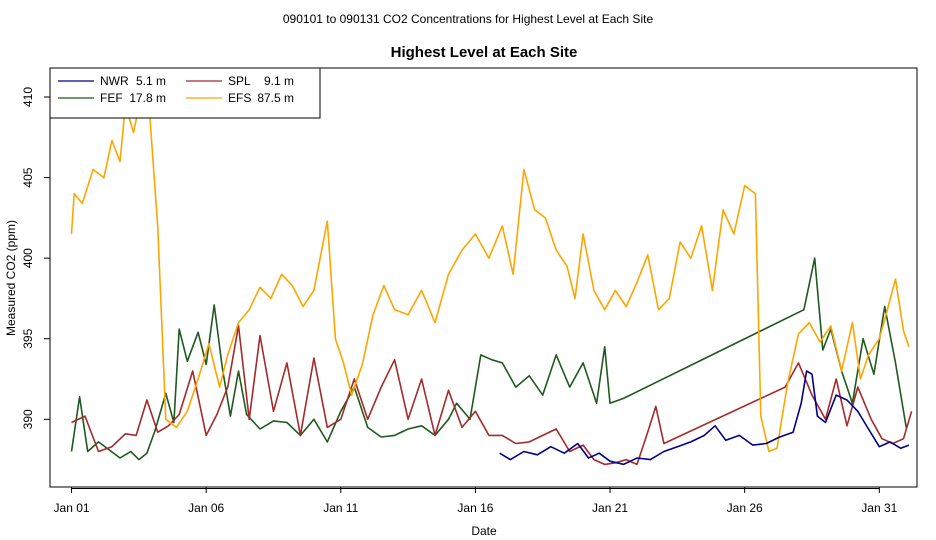  What do you see at coordinates (72, 508) in the screenshot?
I see `x-tick-label: Jan 01` at bounding box center [72, 508].